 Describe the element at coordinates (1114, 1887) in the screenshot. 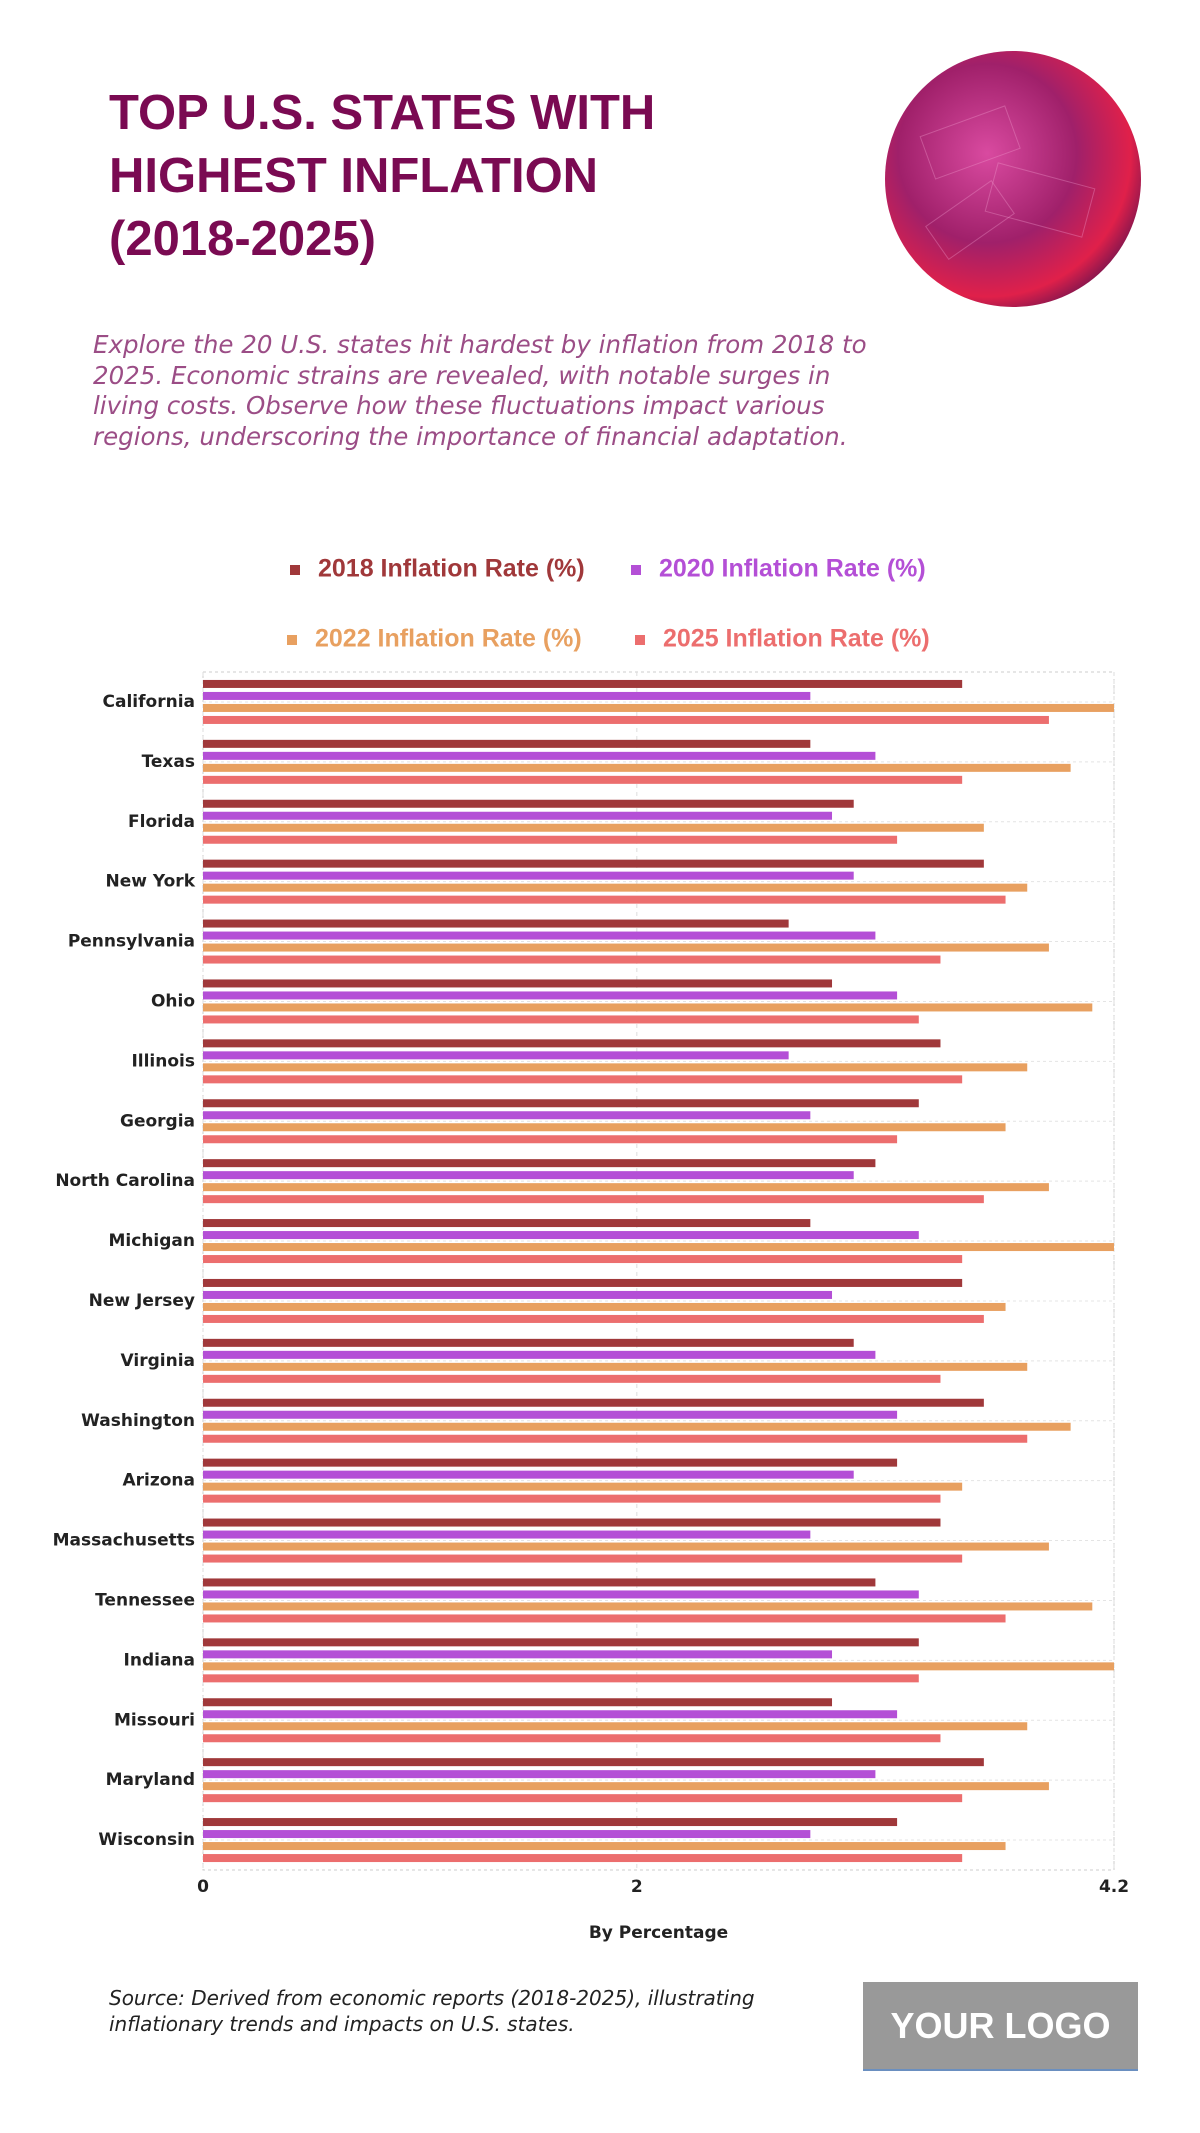

I see `x-tick-label: 4.2` at that location.